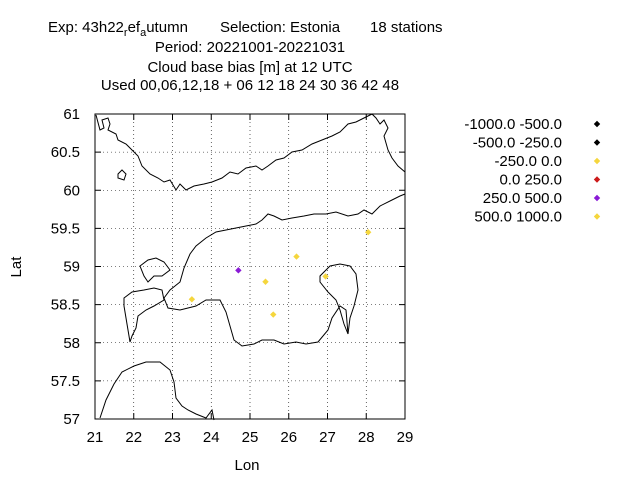  What do you see at coordinates (256, 322) in the screenshot?
I see `estonia-west-coast` at bounding box center [256, 322].